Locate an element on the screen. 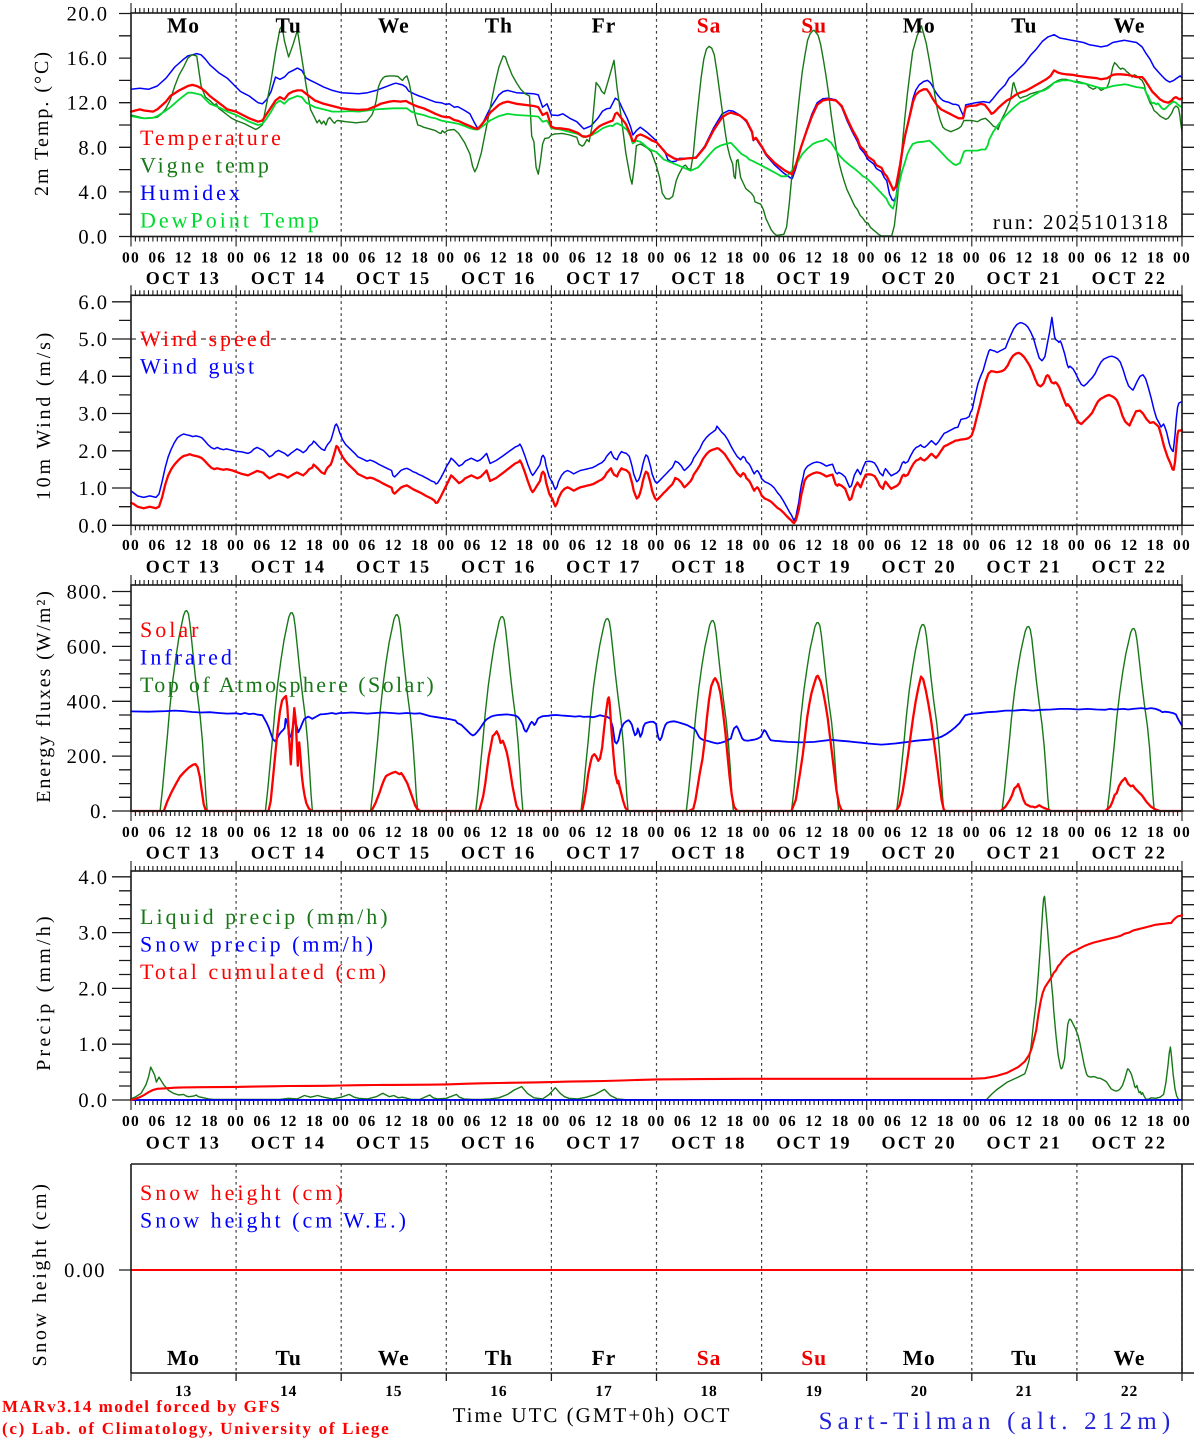 The image size is (1194, 1440). svg-text: Liquid precip (mm/h) is located at coordinates (265, 916).